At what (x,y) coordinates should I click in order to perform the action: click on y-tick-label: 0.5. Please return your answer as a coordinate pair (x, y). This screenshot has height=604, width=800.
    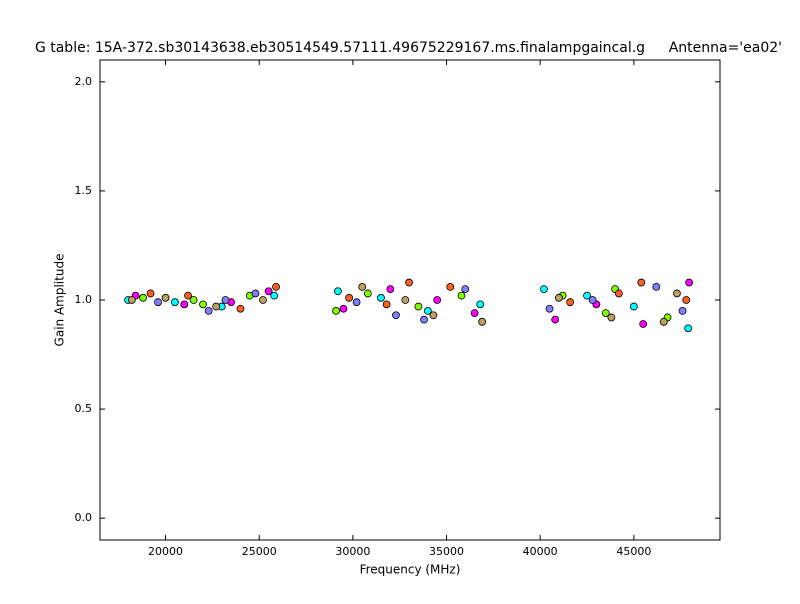
    Looking at the image, I should click on (84, 408).